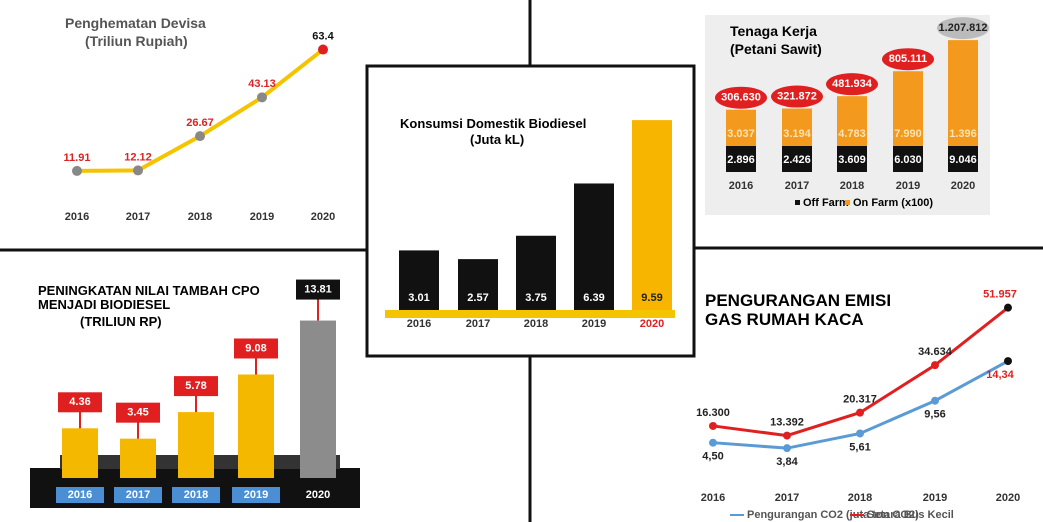  What do you see at coordinates (797, 160) in the screenshot?
I see `segment-label: 2.426` at bounding box center [797, 160].